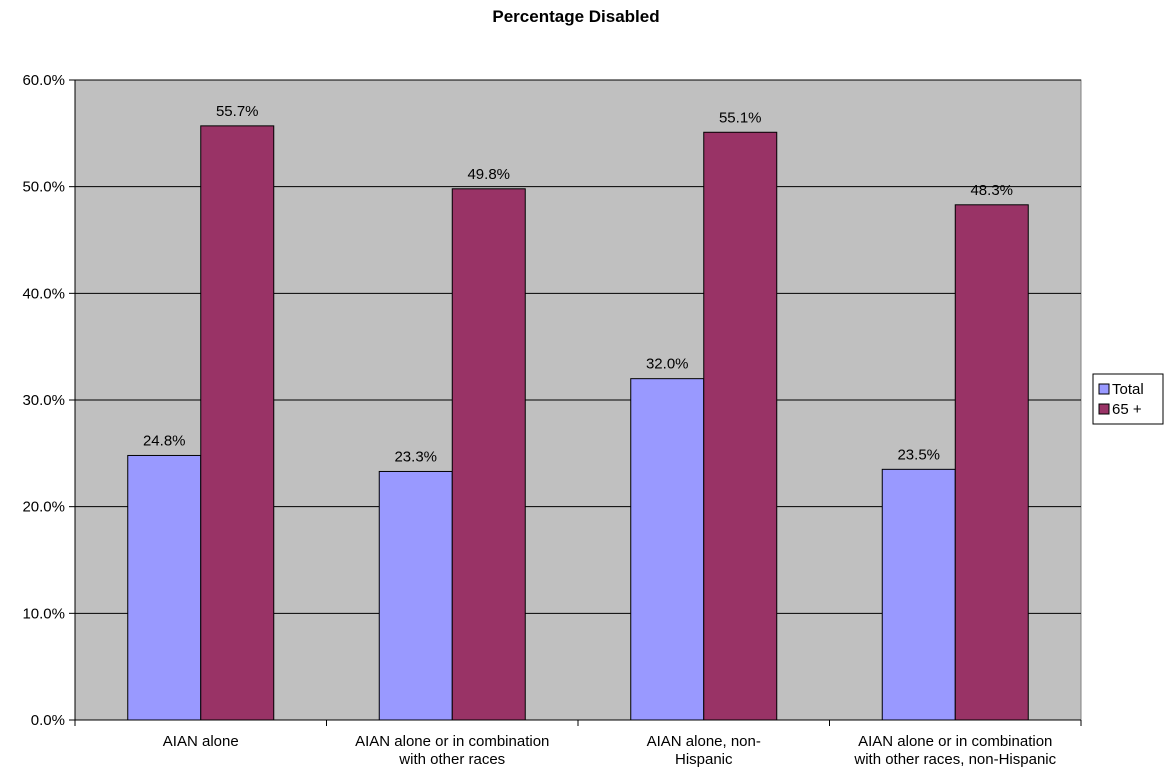 Image resolution: width=1165 pixels, height=783 pixels. Describe the element at coordinates (740, 117) in the screenshot. I see `data-label: 55.1%` at that location.